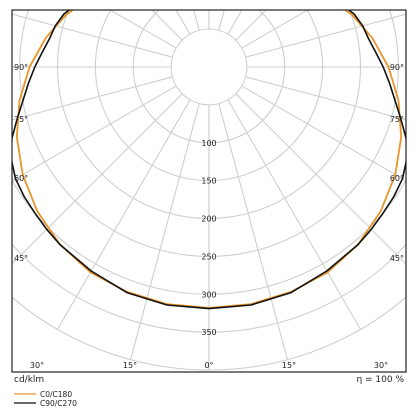  What do you see at coordinates (21, 67) in the screenshot?
I see `angle-label-left-0: 90°` at bounding box center [21, 67].